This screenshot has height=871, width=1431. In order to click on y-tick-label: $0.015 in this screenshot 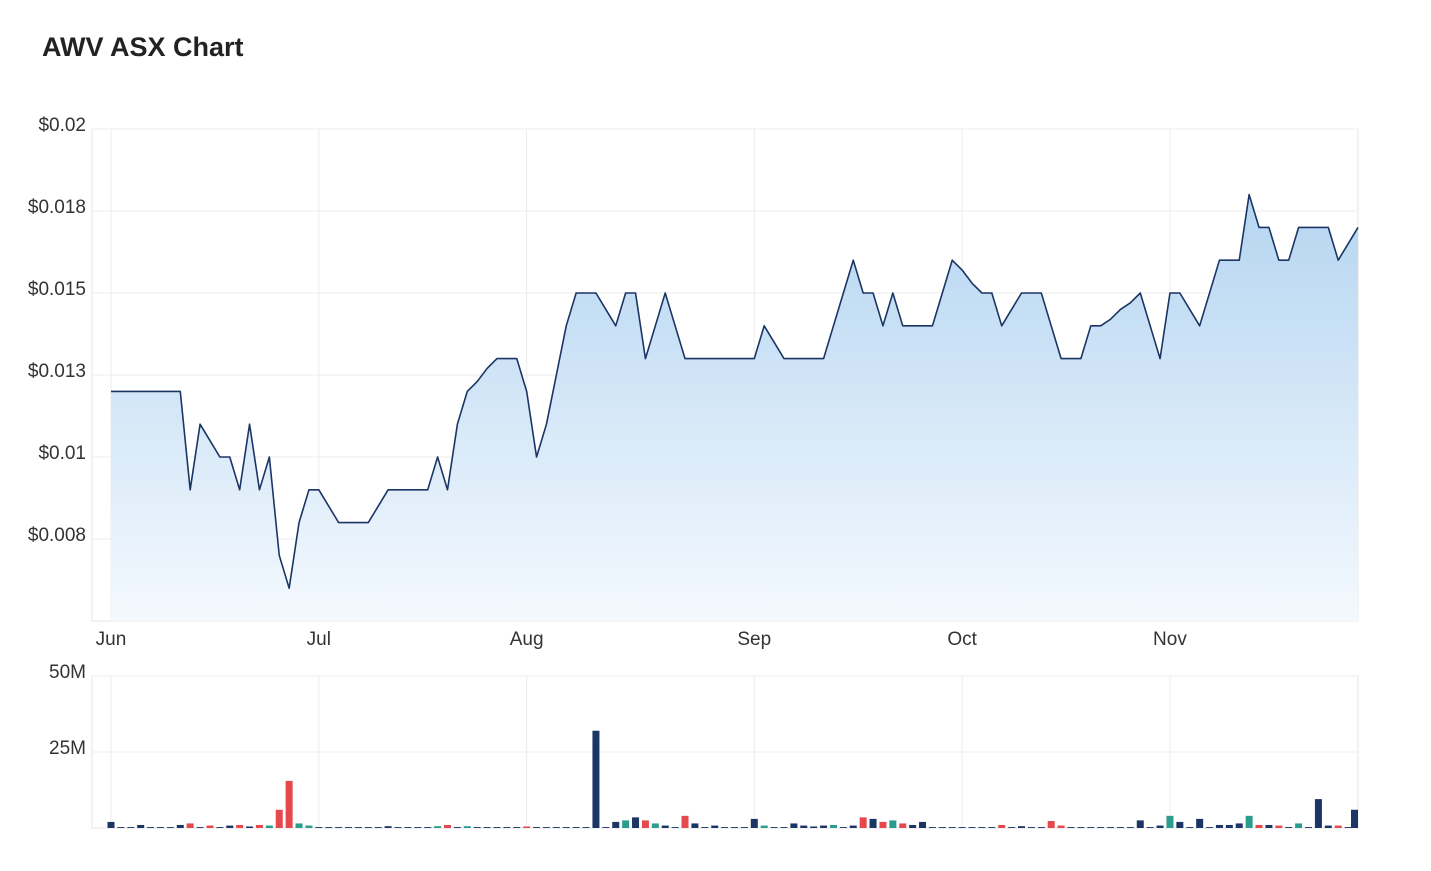, I will do `click(57, 289)`.